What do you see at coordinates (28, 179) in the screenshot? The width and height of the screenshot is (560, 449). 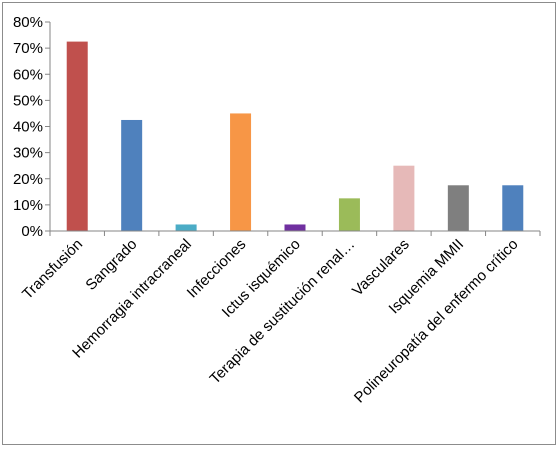 I see `y-tick-label: 20%` at bounding box center [28, 179].